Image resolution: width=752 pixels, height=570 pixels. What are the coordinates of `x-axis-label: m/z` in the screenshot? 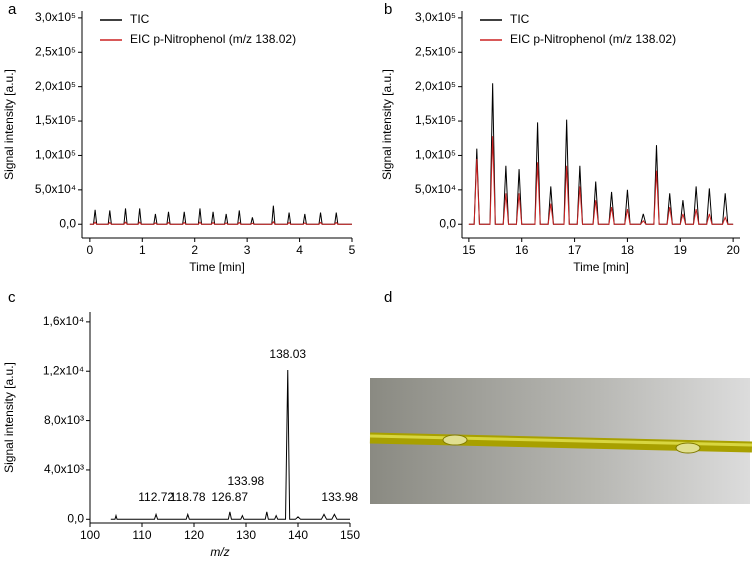 It's located at (219, 552).